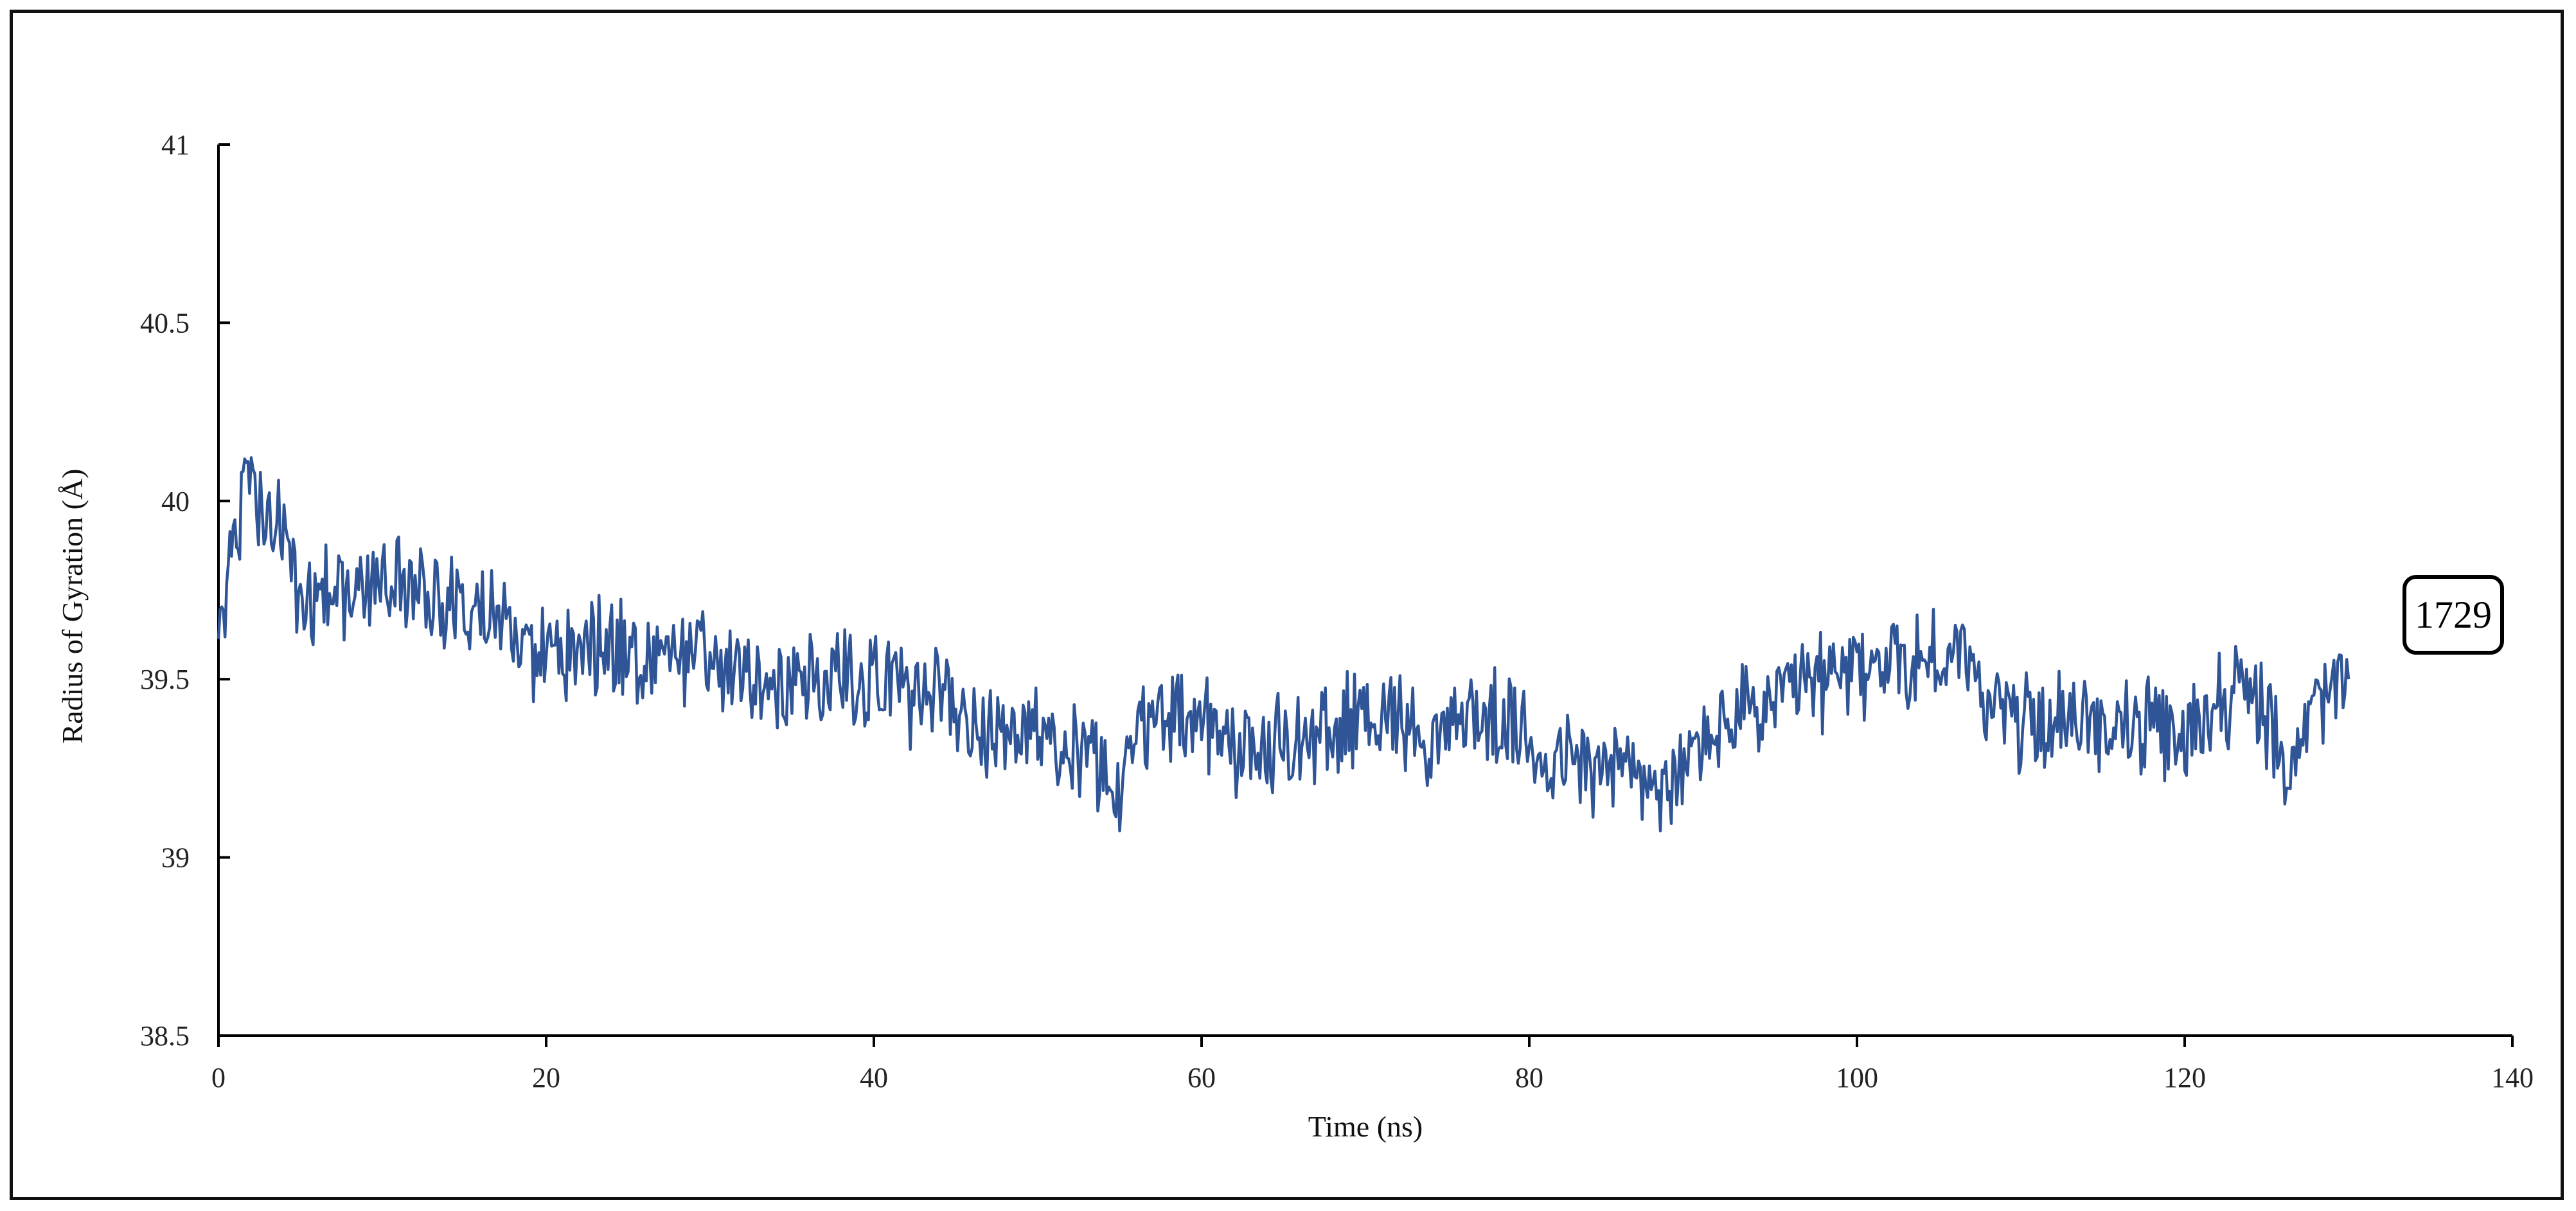 The image size is (2576, 1211). Describe the element at coordinates (165, 323) in the screenshot. I see `y-tick-label: 40.5` at that location.